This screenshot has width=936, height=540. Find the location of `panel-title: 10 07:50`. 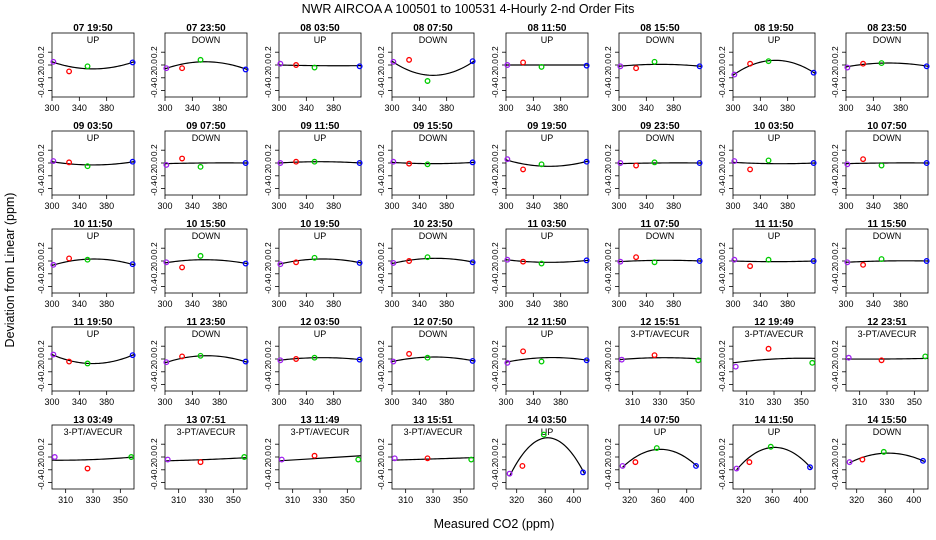

panel-title: 10 07:50 is located at coordinates (887, 126).